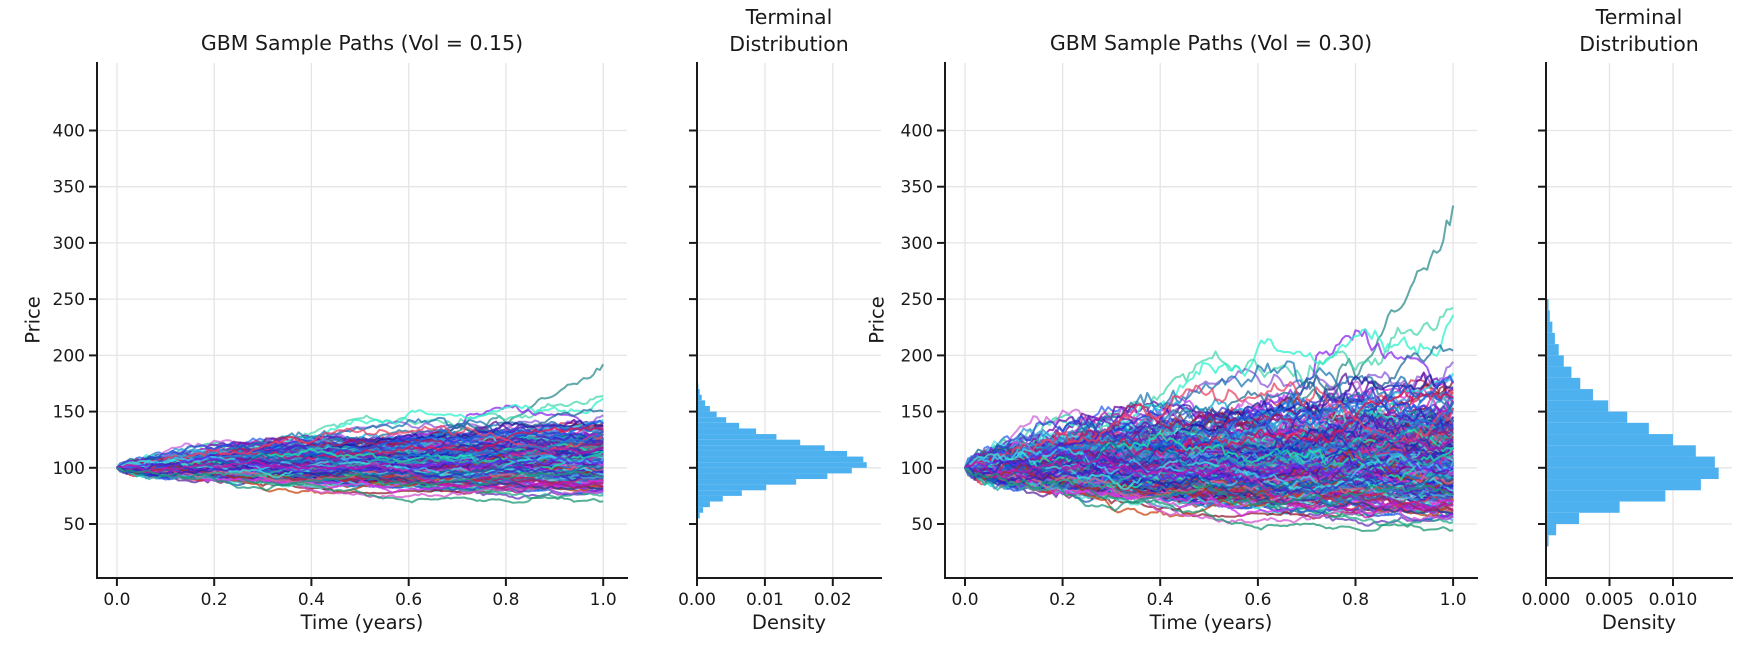  Describe the element at coordinates (33, 320) in the screenshot. I see `y-axis-label-price-1: Price` at that location.